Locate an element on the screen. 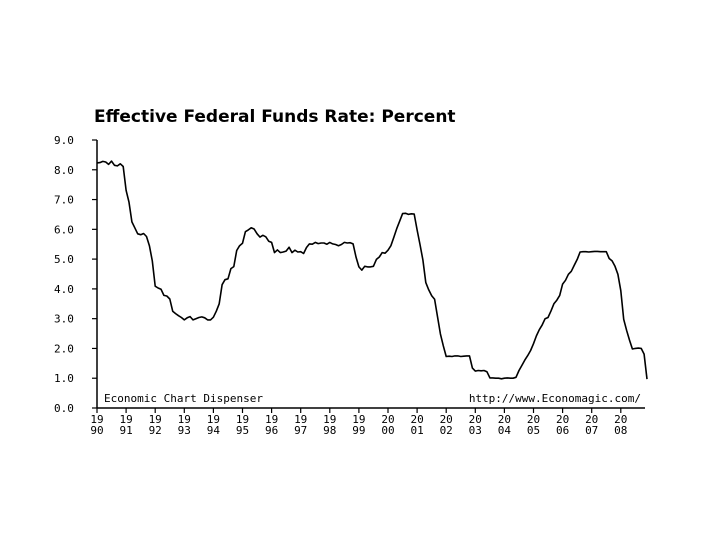 Image resolution: width=720 pixels, height=540 pixels. y-tick-label: 1.0 is located at coordinates (64, 378).